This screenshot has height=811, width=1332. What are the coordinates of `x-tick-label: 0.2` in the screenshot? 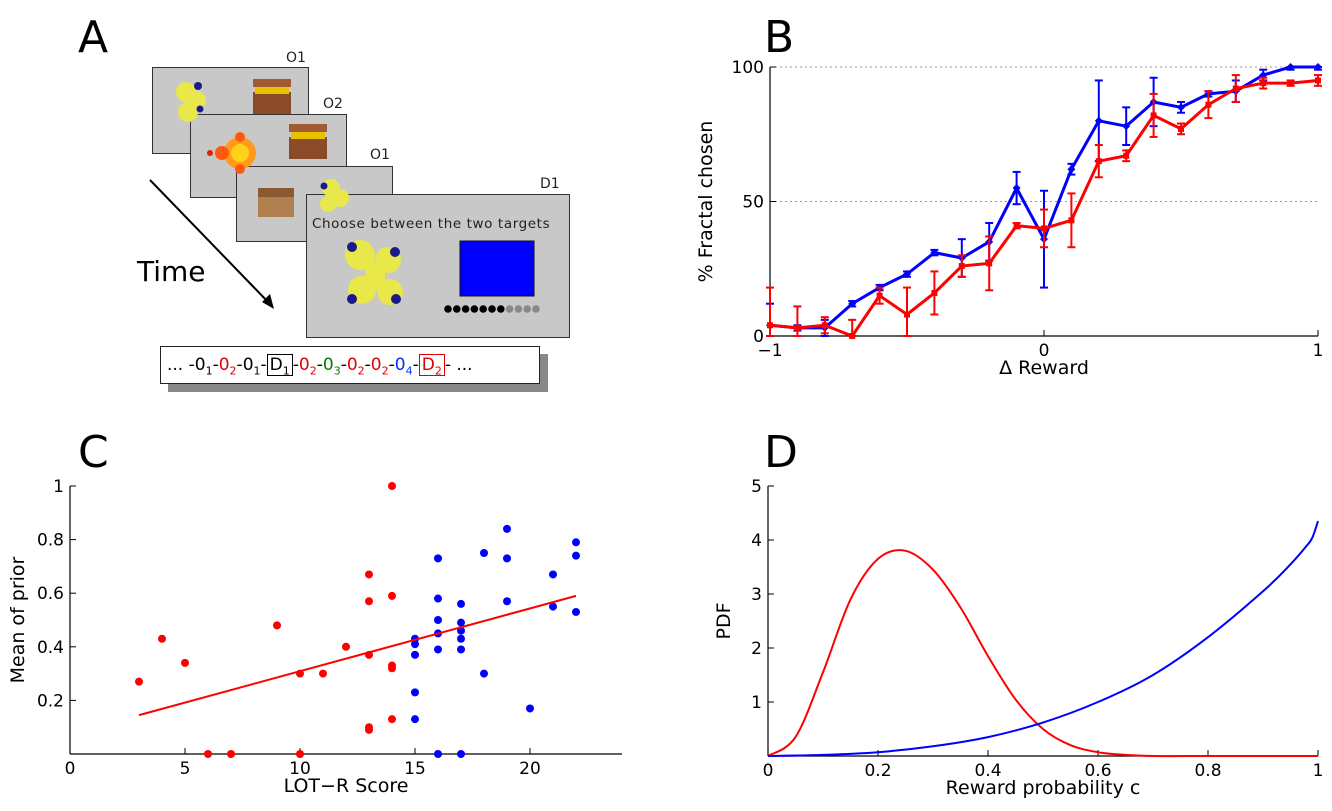 It's located at (877, 771).